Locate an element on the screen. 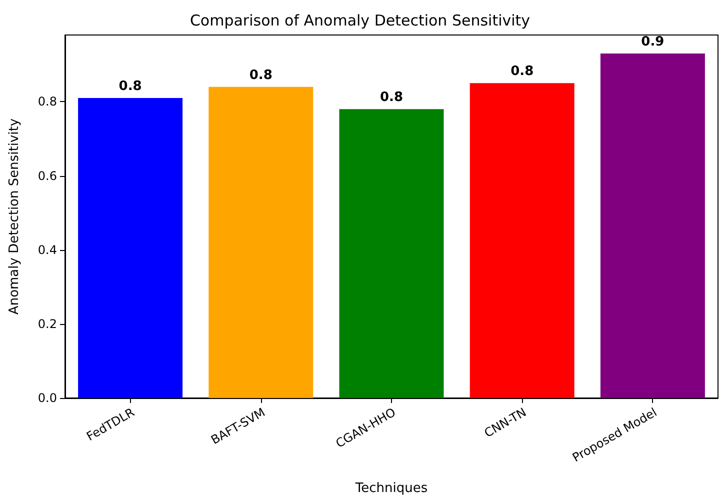  data-label: 0.9 is located at coordinates (652, 42).